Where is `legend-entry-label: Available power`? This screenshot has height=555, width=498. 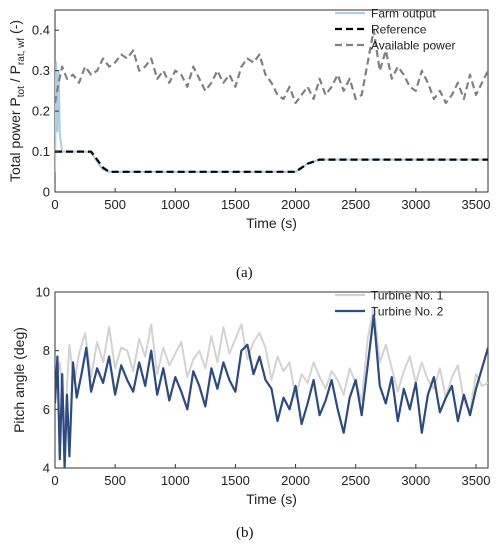
legend-entry-label: Available power is located at coordinates (413, 46).